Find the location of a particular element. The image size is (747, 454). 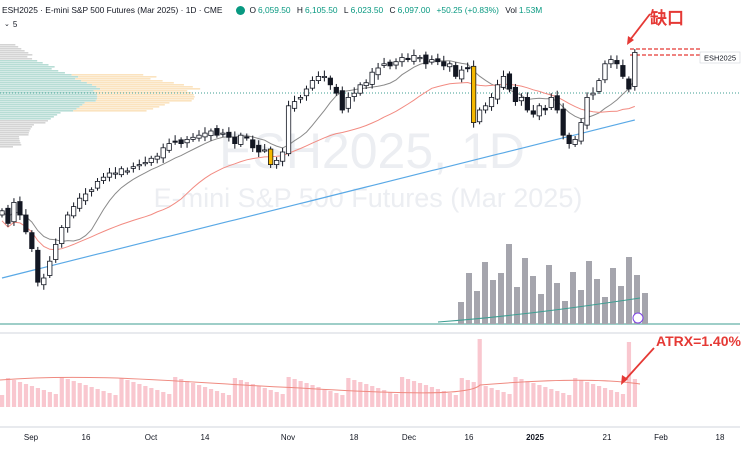

price-tag-box is located at coordinates (720, 57).